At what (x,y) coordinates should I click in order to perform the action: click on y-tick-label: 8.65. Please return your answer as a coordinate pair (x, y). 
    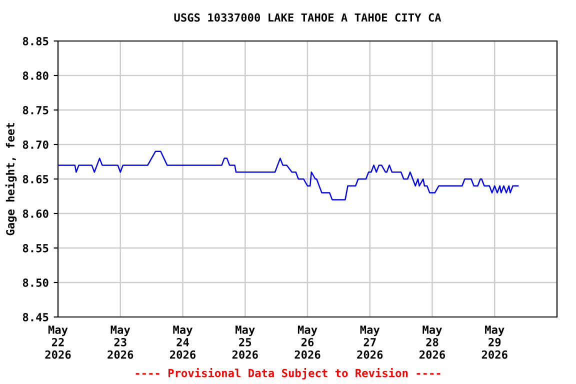
    Looking at the image, I should click on (35, 179).